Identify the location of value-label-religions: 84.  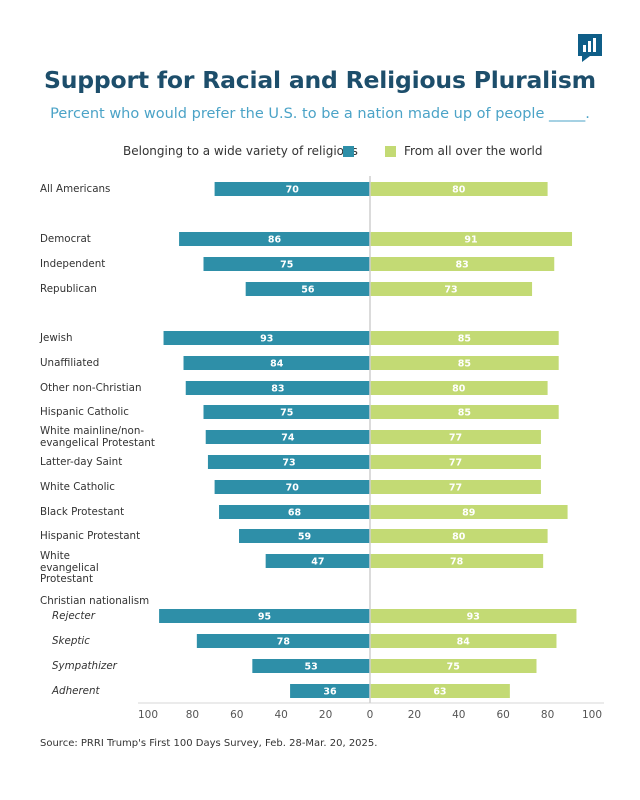
(277, 364).